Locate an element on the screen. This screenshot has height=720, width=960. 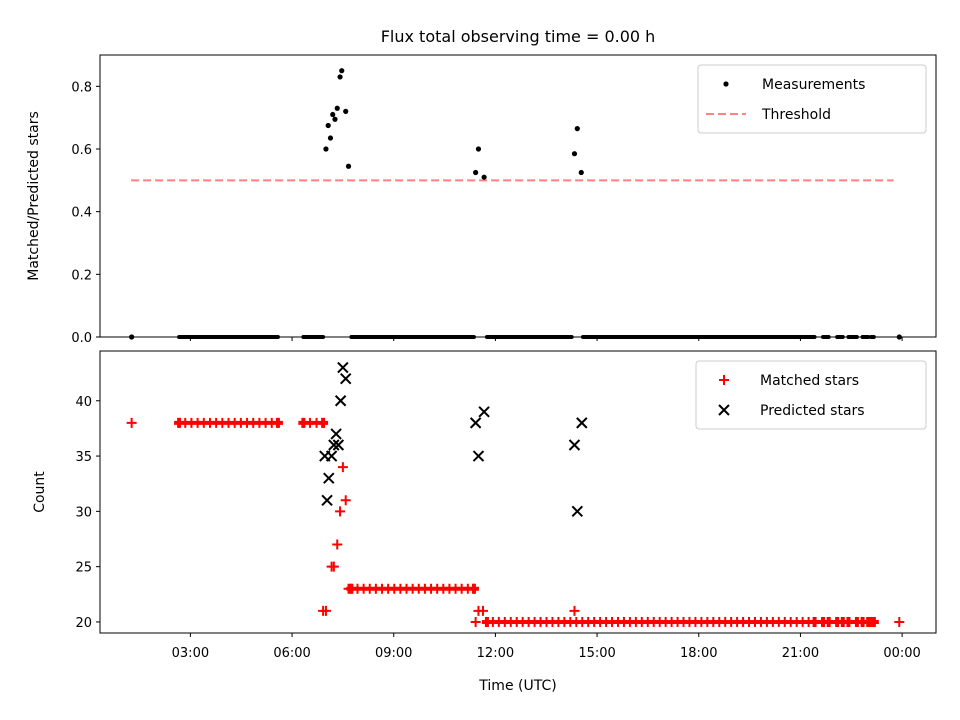
y-tick-label: 30 is located at coordinates (83, 512).